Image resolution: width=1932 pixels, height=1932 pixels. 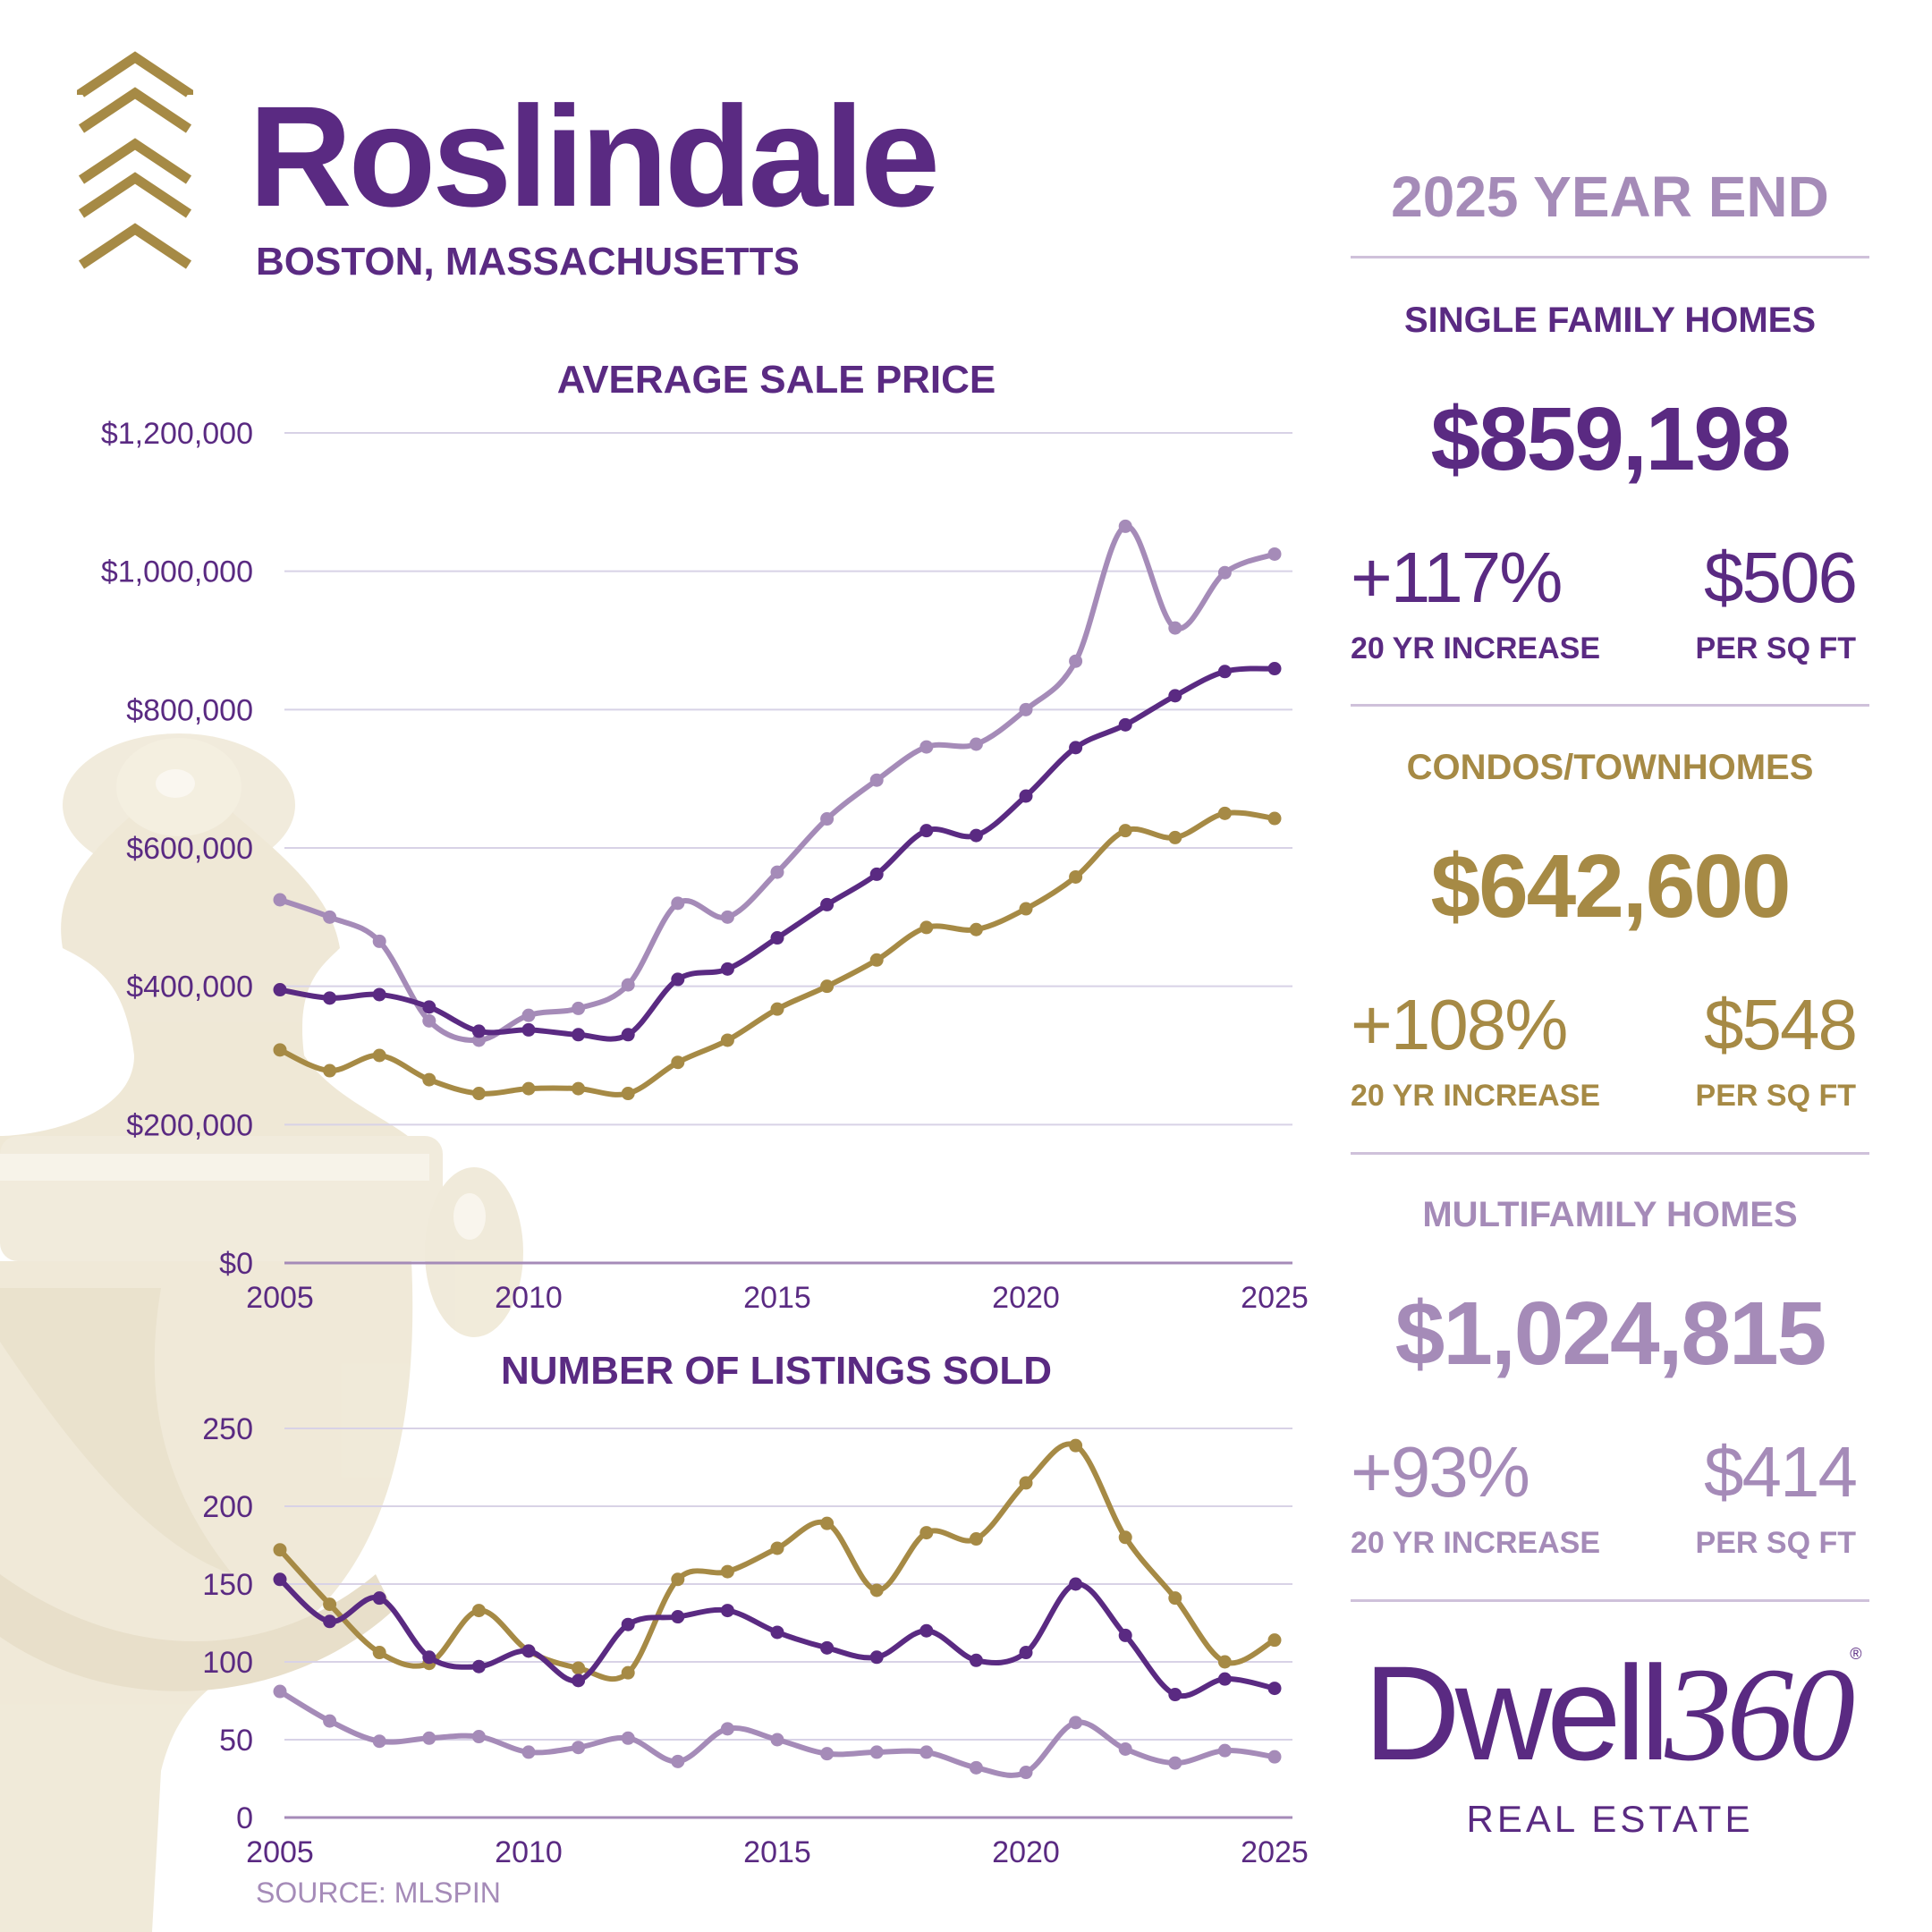 I want to click on price-y-tick-label: $200,000, so click(x=189, y=1125).